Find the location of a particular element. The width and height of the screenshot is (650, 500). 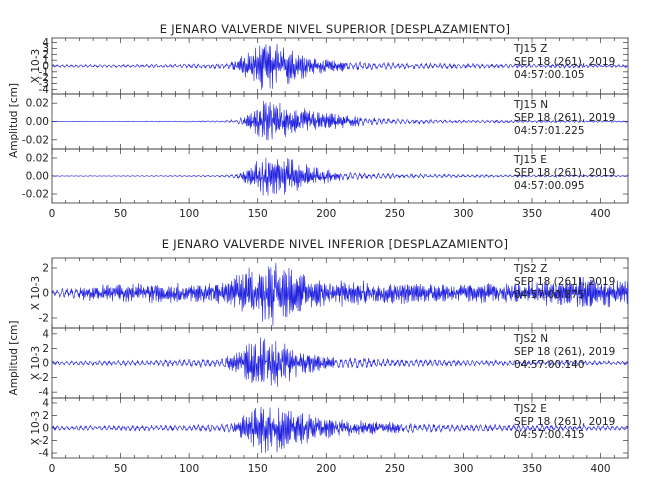

record-time: 04:57:00.875 is located at coordinates (549, 295).